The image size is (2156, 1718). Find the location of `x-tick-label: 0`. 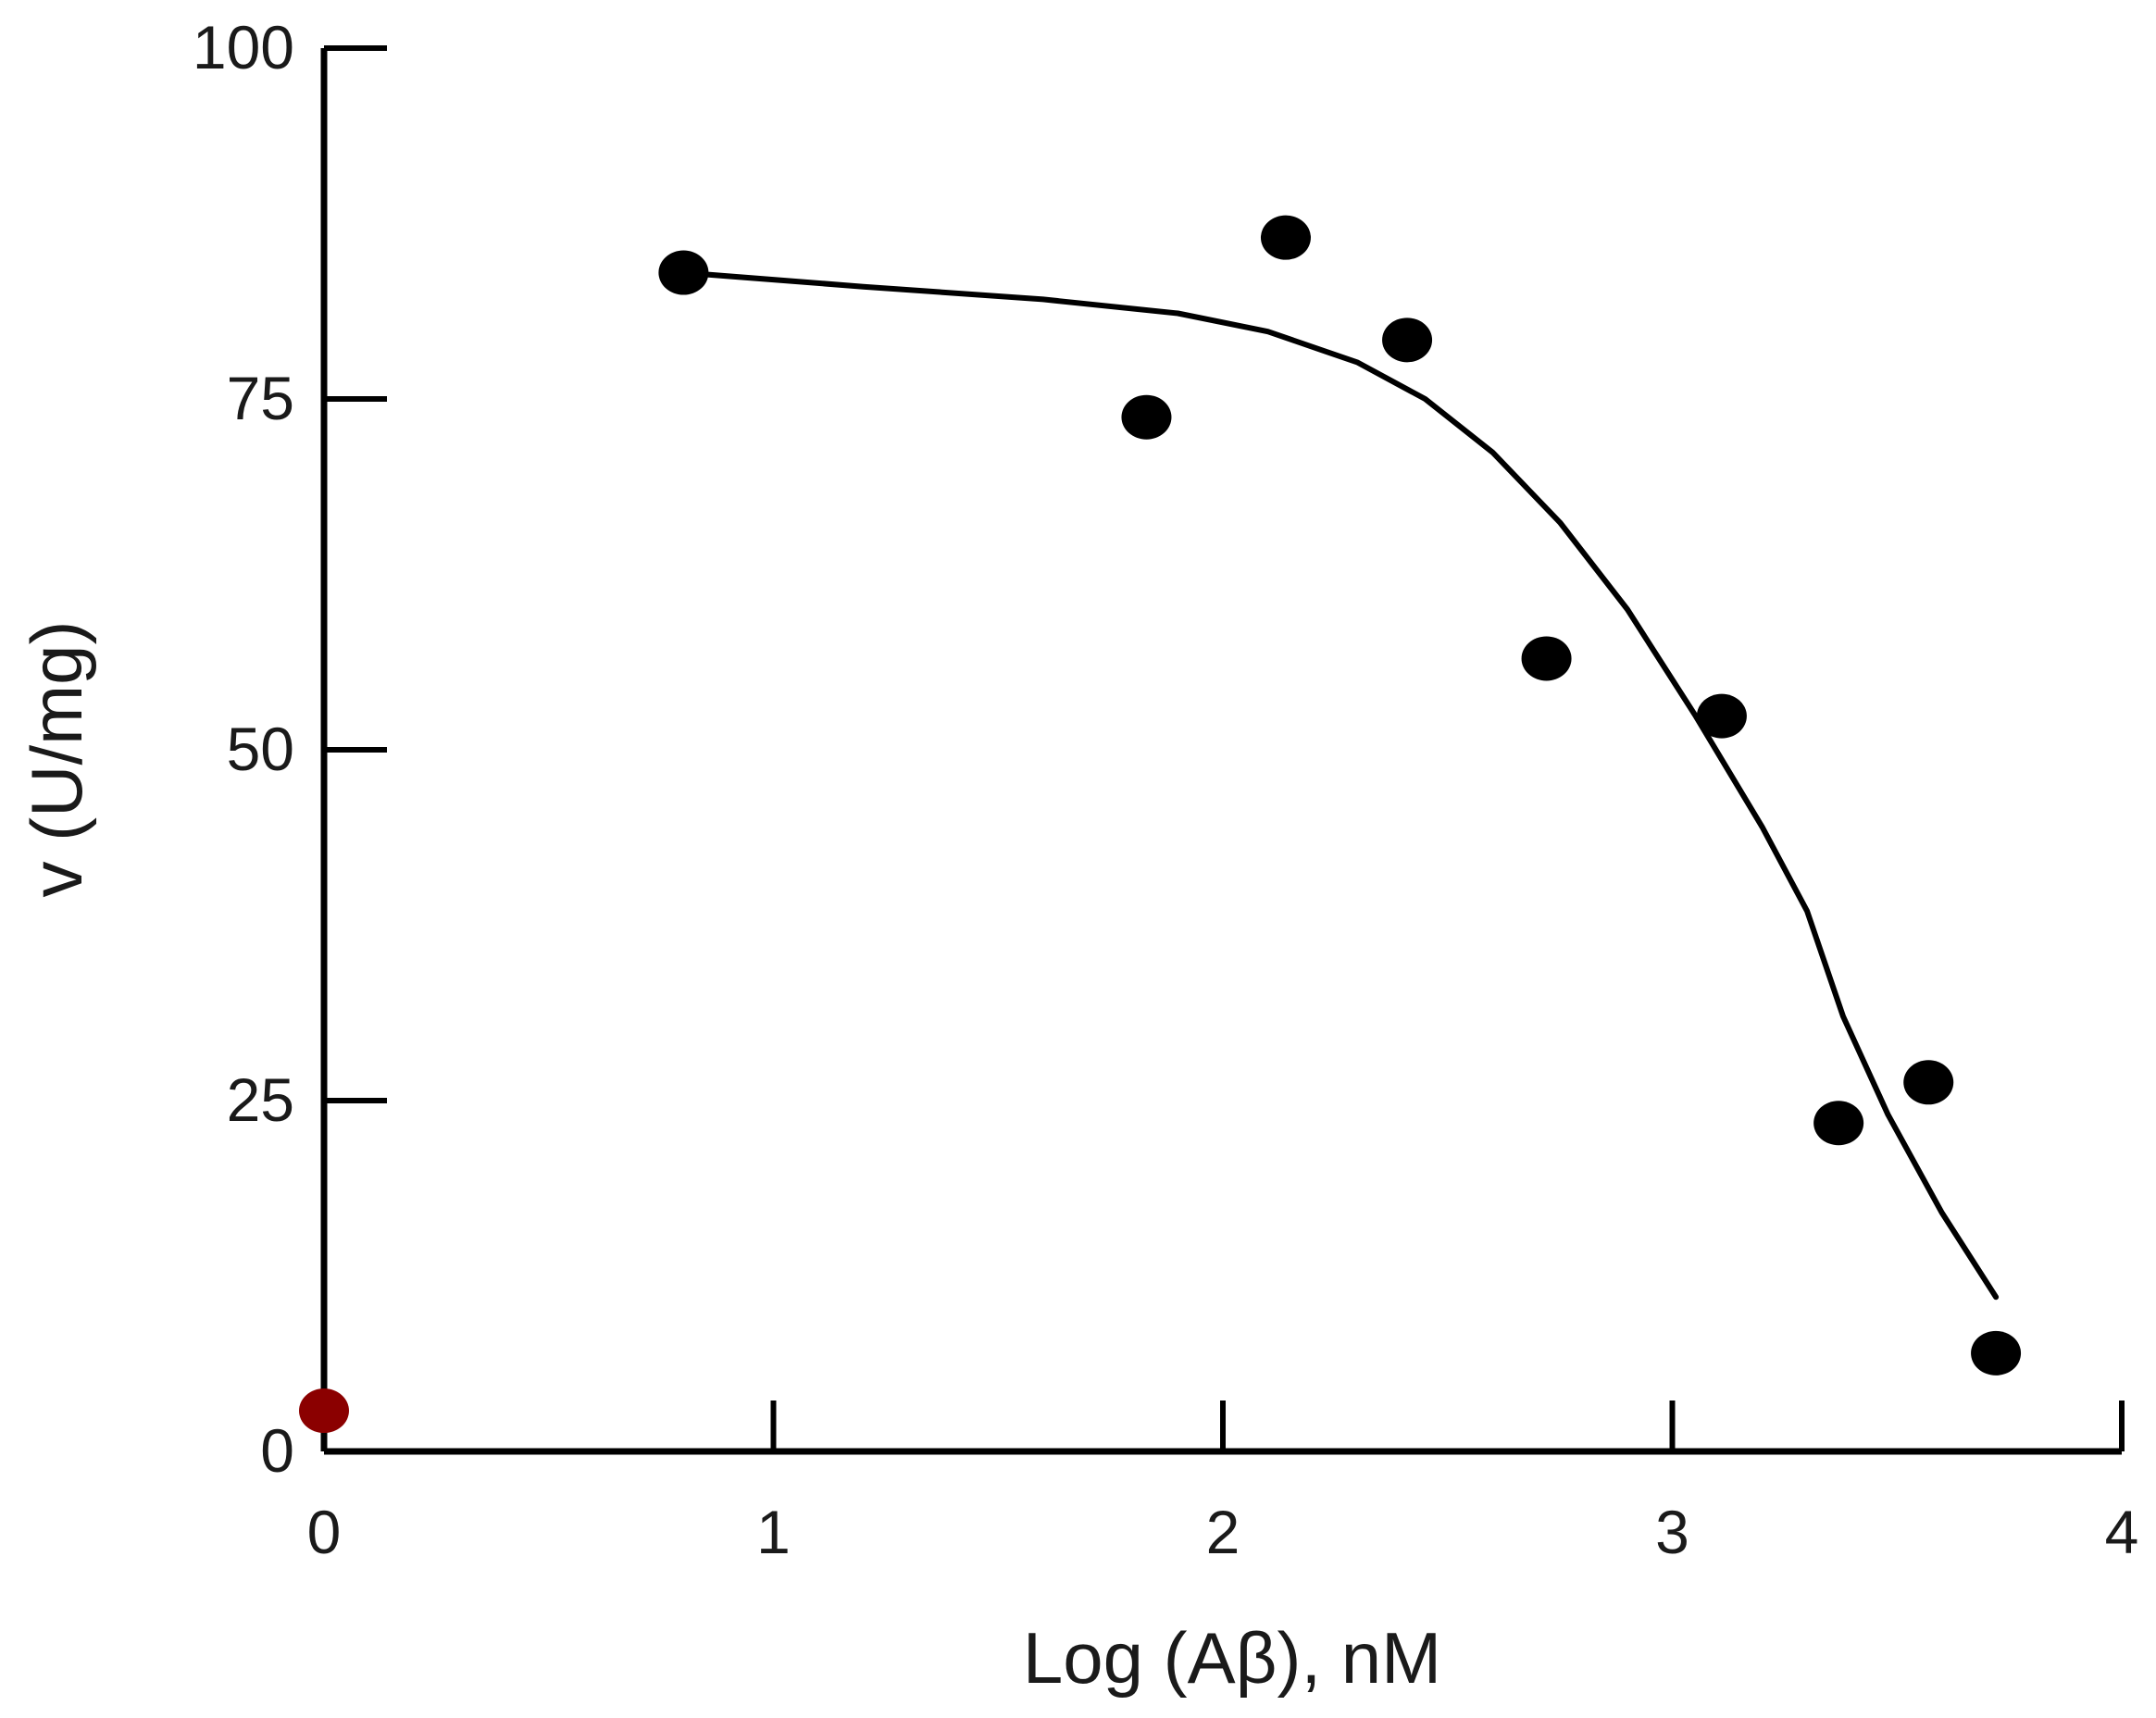

x-tick-label: 0 is located at coordinates (324, 1532).